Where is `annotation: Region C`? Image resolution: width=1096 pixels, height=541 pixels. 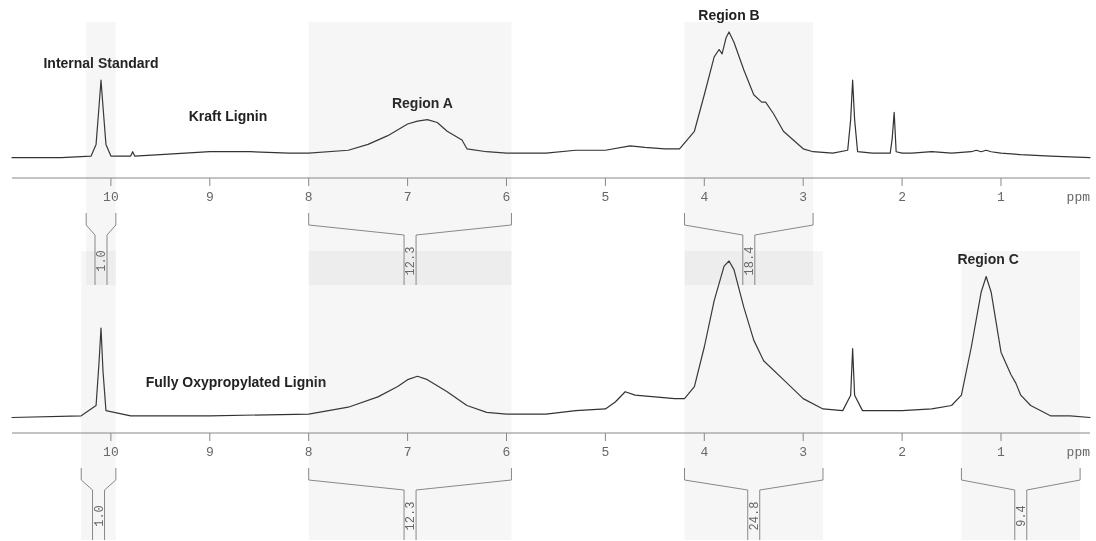
annotation: Region C is located at coordinates (988, 259).